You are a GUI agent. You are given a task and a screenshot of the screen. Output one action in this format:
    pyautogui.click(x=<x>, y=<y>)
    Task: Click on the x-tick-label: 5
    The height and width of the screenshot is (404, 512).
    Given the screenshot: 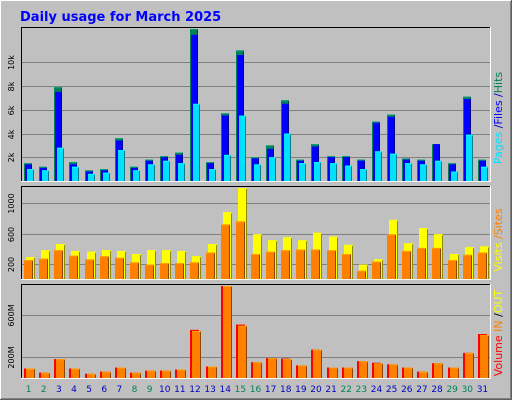 What is the action you would take?
    pyautogui.click(x=89, y=390)
    